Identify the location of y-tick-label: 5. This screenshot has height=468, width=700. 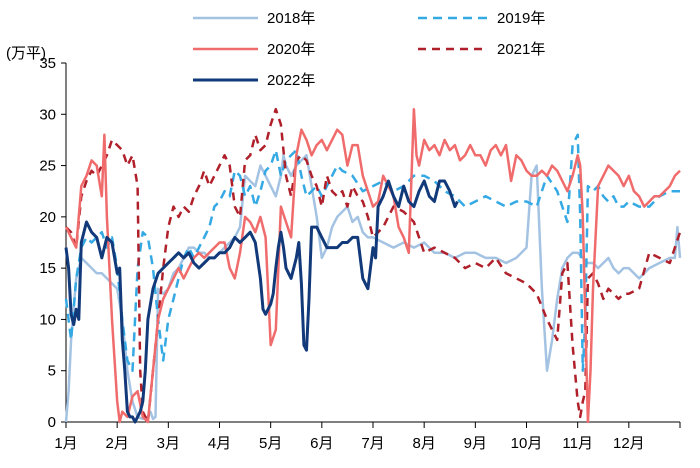
(52, 371).